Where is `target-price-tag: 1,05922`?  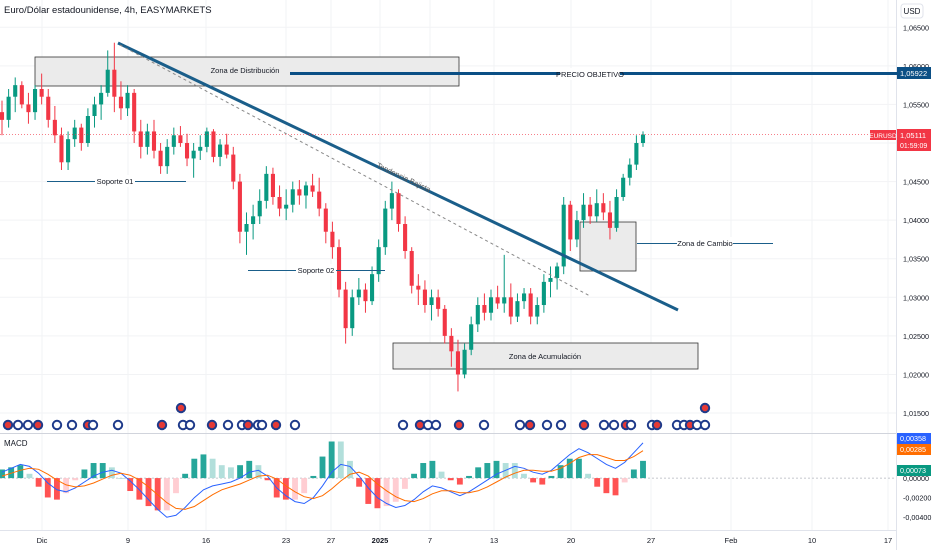
target-price-tag: 1,05922 is located at coordinates (914, 73).